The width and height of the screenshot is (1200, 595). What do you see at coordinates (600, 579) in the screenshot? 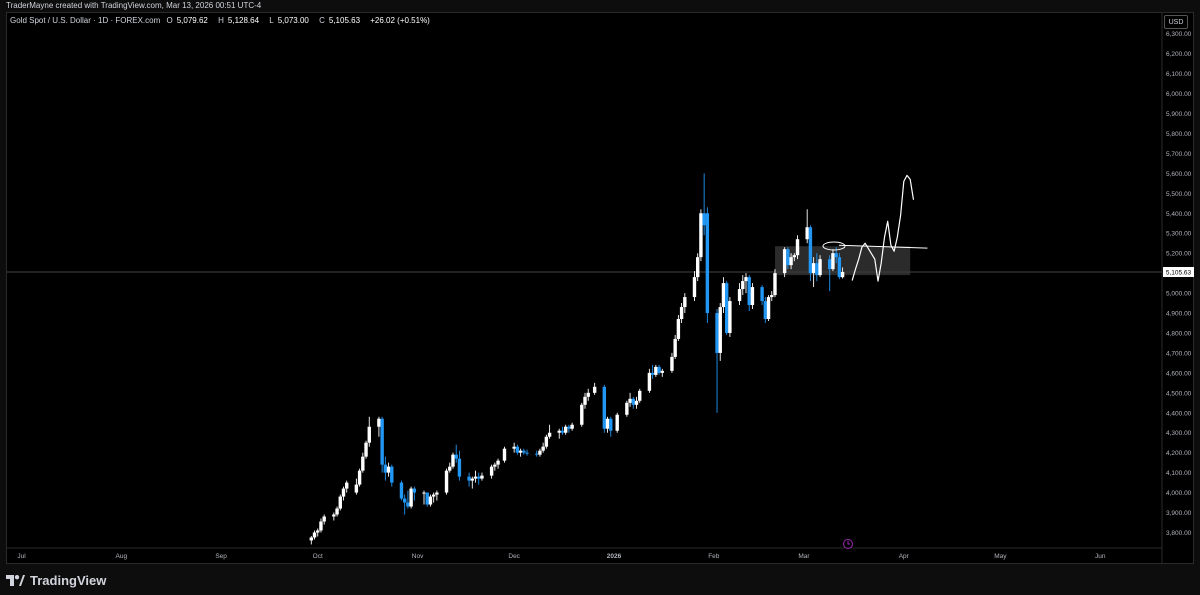
I see `footer-bar` at bounding box center [600, 579].